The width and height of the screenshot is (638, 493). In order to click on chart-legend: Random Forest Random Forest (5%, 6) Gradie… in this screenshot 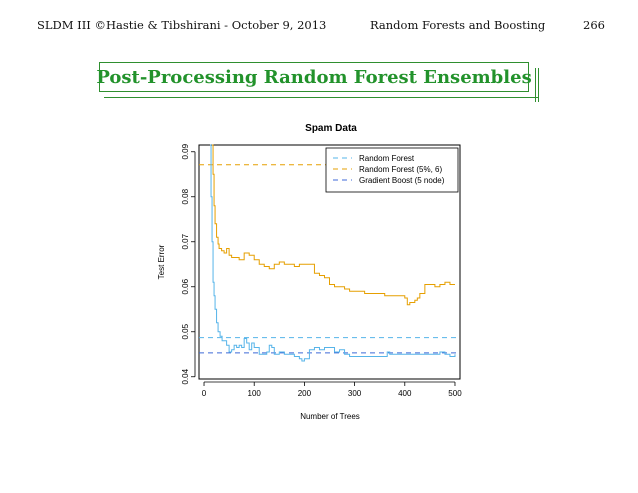, I will do `click(392, 170)`.